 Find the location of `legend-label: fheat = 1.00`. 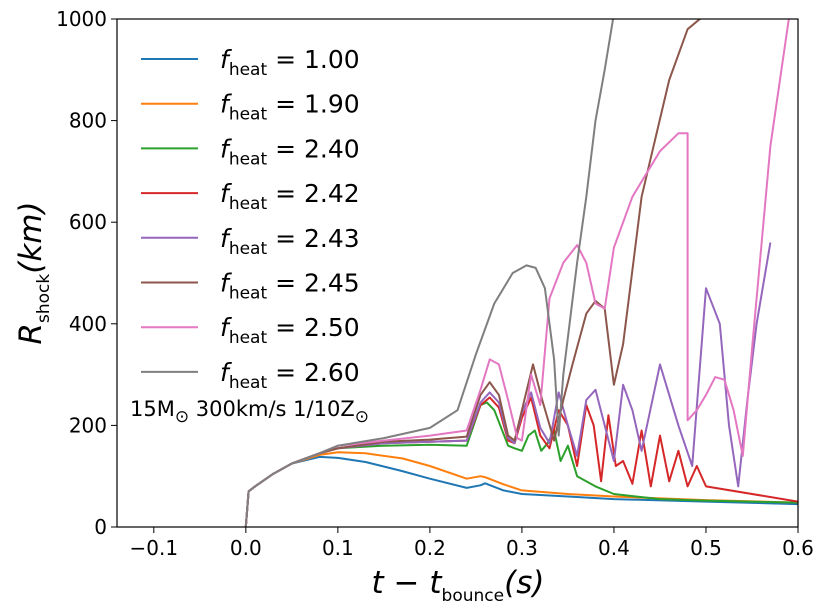

legend-label: fheat = 1.00 is located at coordinates (290, 62).